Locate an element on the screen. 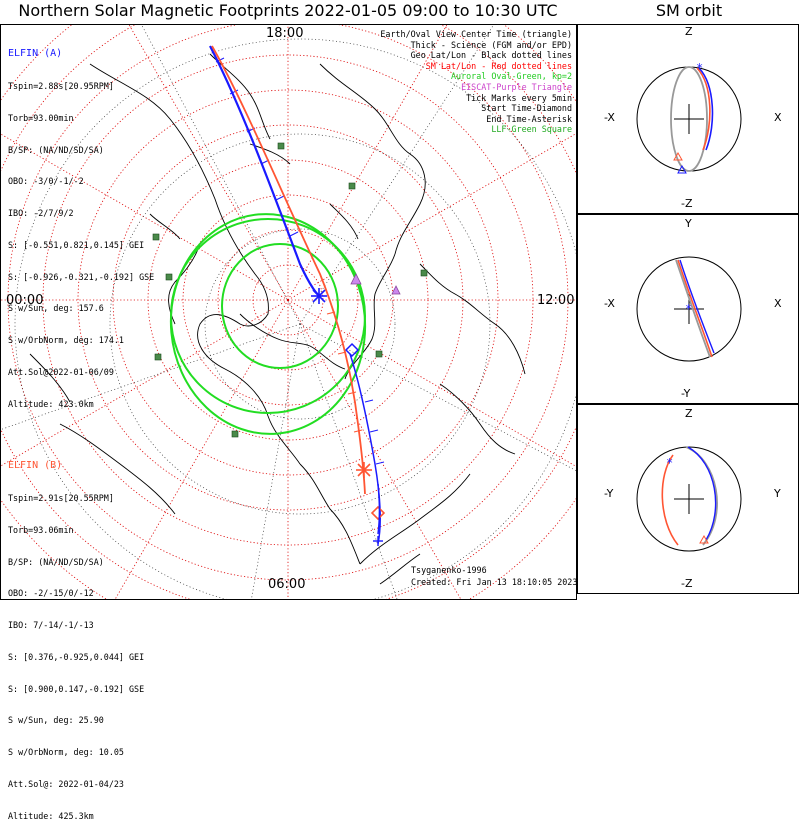 The image size is (800, 832). elfin-b-line: OBO: -2/-15/0/-12 is located at coordinates (51, 593).